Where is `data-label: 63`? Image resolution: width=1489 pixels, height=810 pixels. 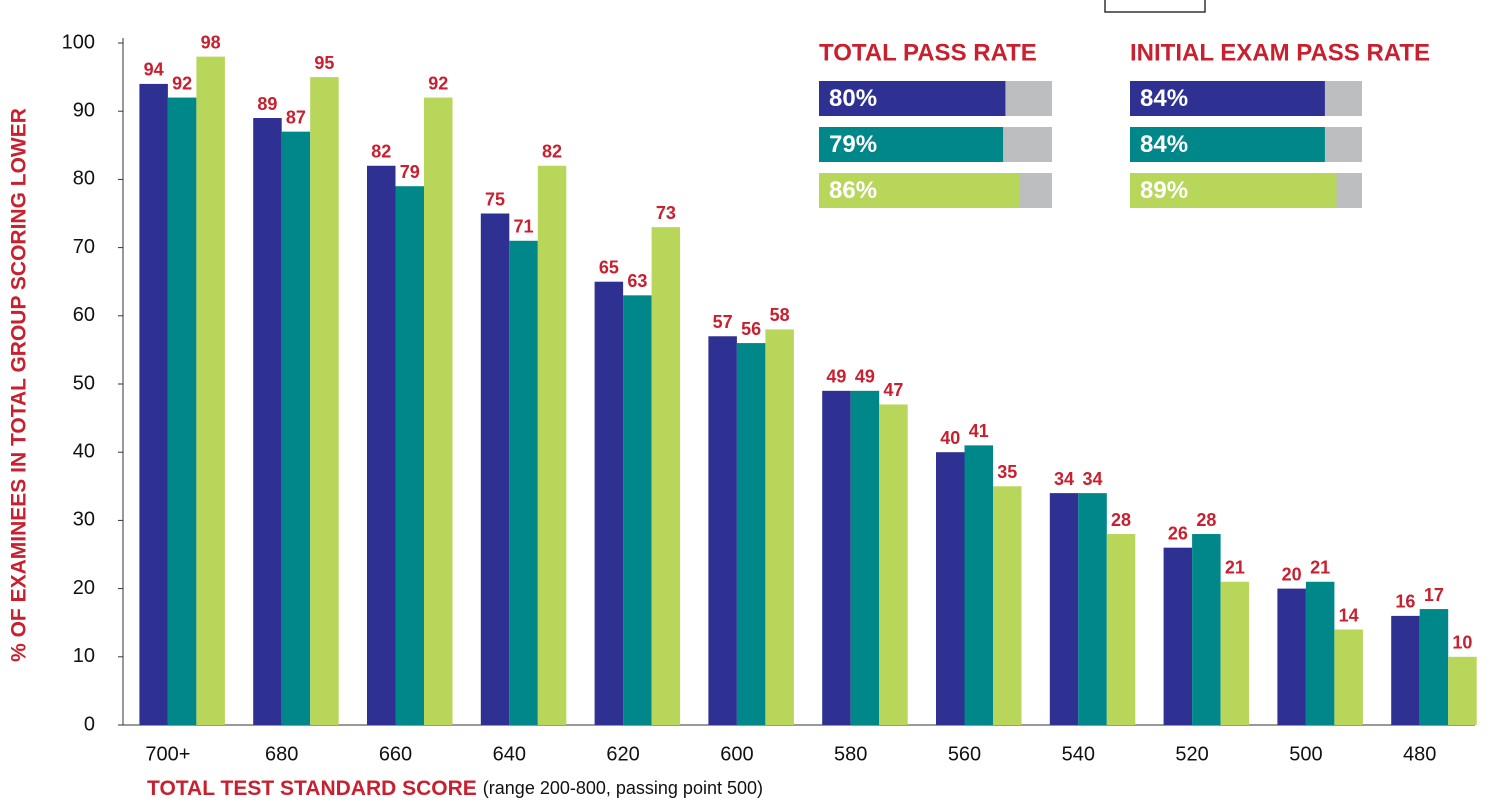
data-label: 63 is located at coordinates (637, 281).